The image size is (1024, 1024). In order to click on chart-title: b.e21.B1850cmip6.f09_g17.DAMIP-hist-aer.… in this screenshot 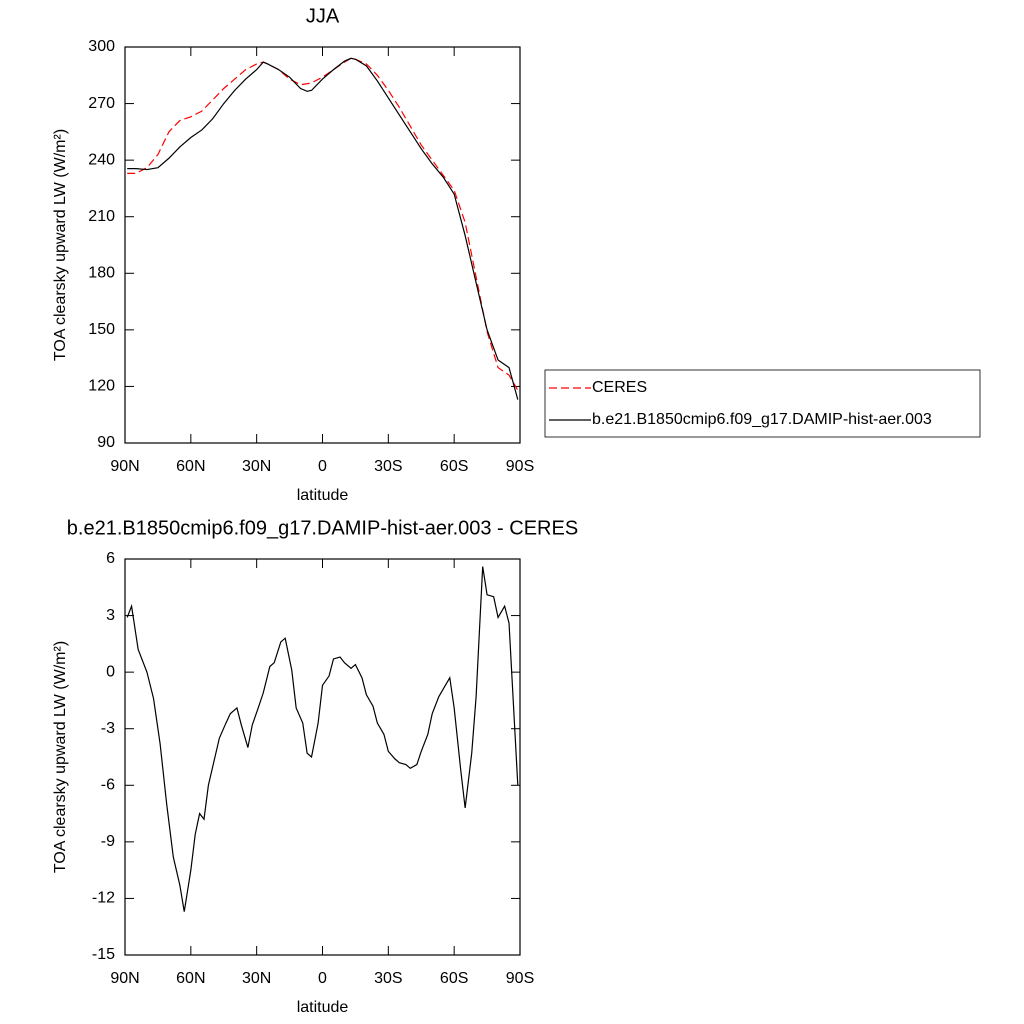, I will do `click(322, 528)`.